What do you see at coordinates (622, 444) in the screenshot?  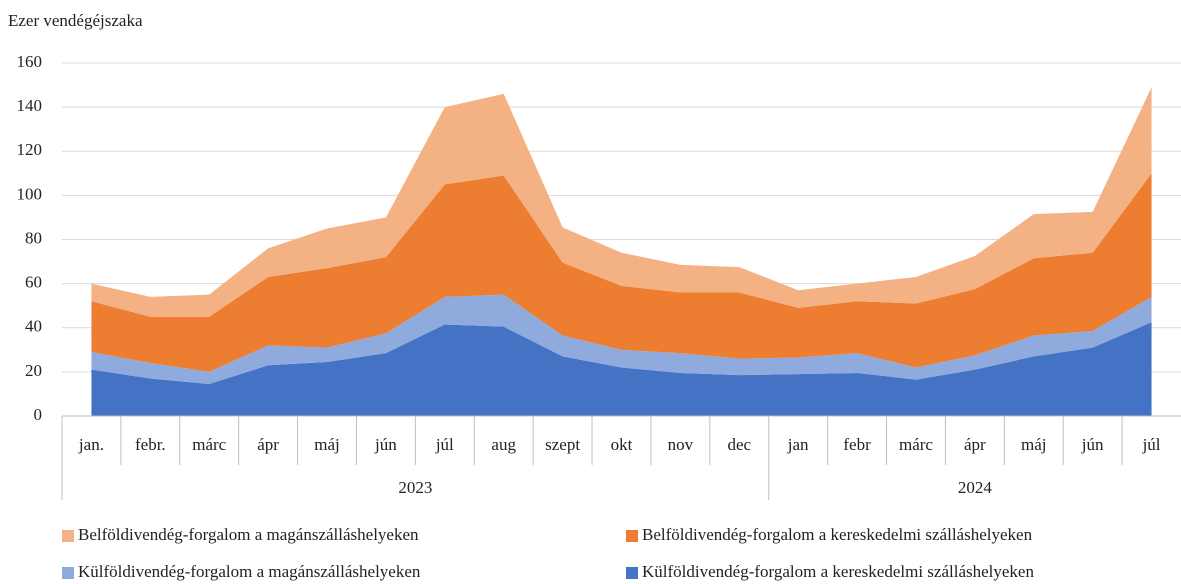 I see `x-tick-label: okt` at bounding box center [622, 444].